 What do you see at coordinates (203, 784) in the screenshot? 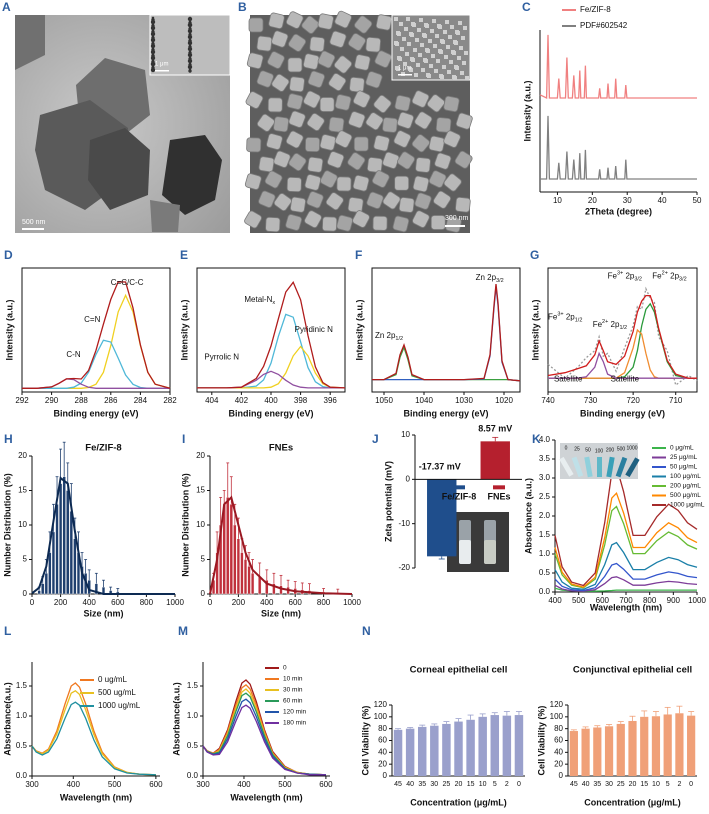
I see `x-tick-label: 300` at bounding box center [203, 784].